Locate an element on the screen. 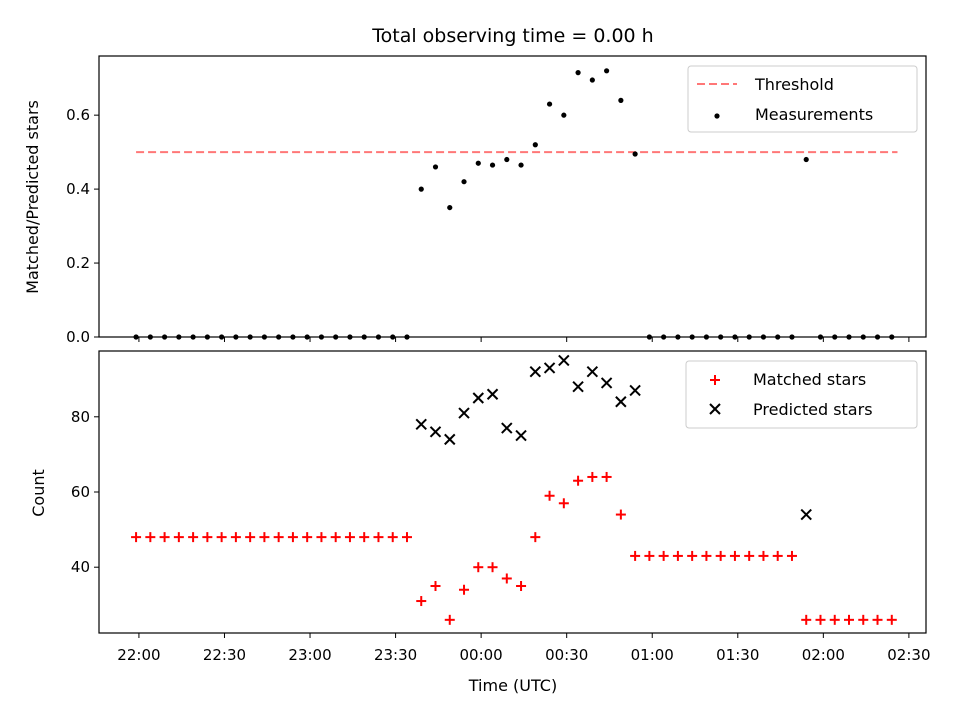 The width and height of the screenshot is (960, 720). x-tick-label: 01:30 is located at coordinates (737, 655).